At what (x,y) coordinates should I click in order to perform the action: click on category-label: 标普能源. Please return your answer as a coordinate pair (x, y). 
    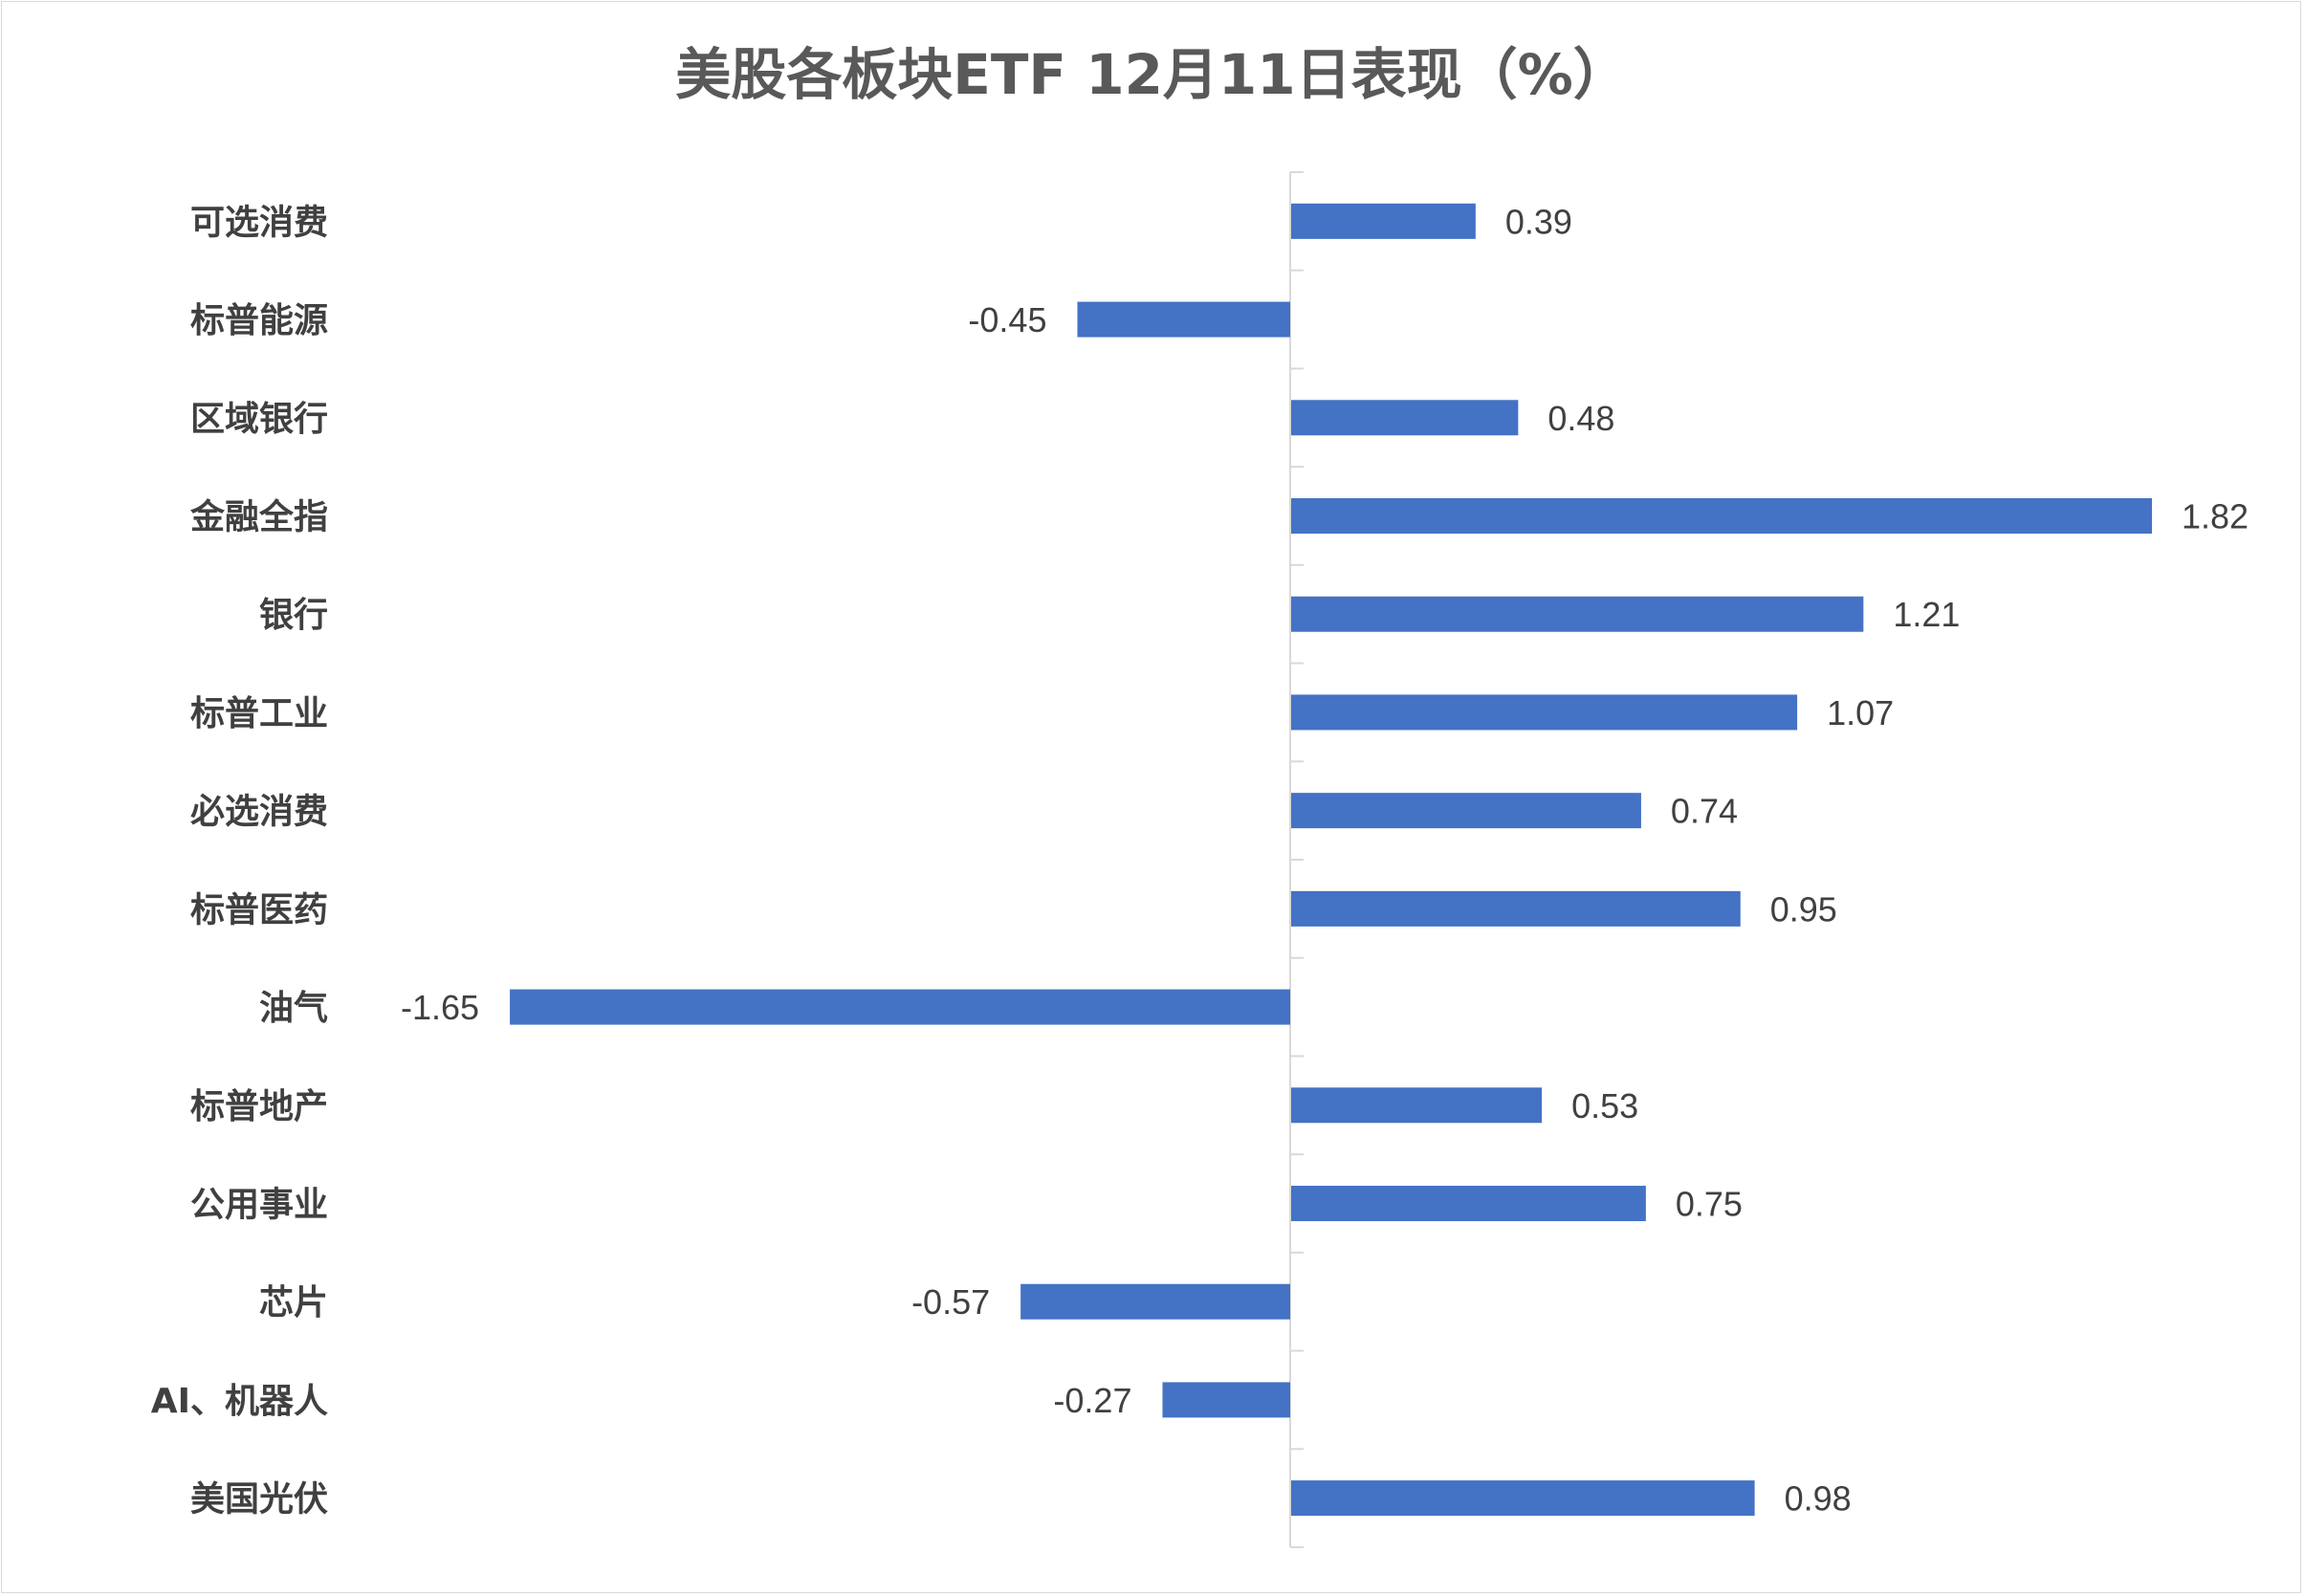
    Looking at the image, I should click on (259, 320).